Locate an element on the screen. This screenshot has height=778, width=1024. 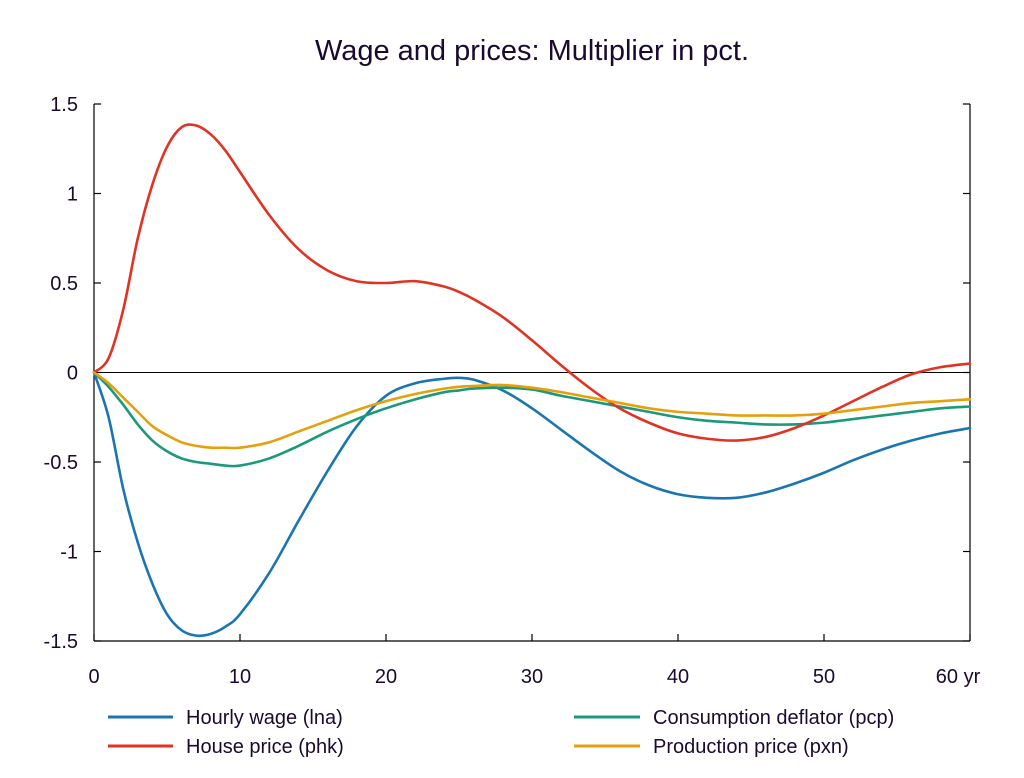
legend-item-hourly-wage: Hourly wage (lna) is located at coordinates (225, 718).